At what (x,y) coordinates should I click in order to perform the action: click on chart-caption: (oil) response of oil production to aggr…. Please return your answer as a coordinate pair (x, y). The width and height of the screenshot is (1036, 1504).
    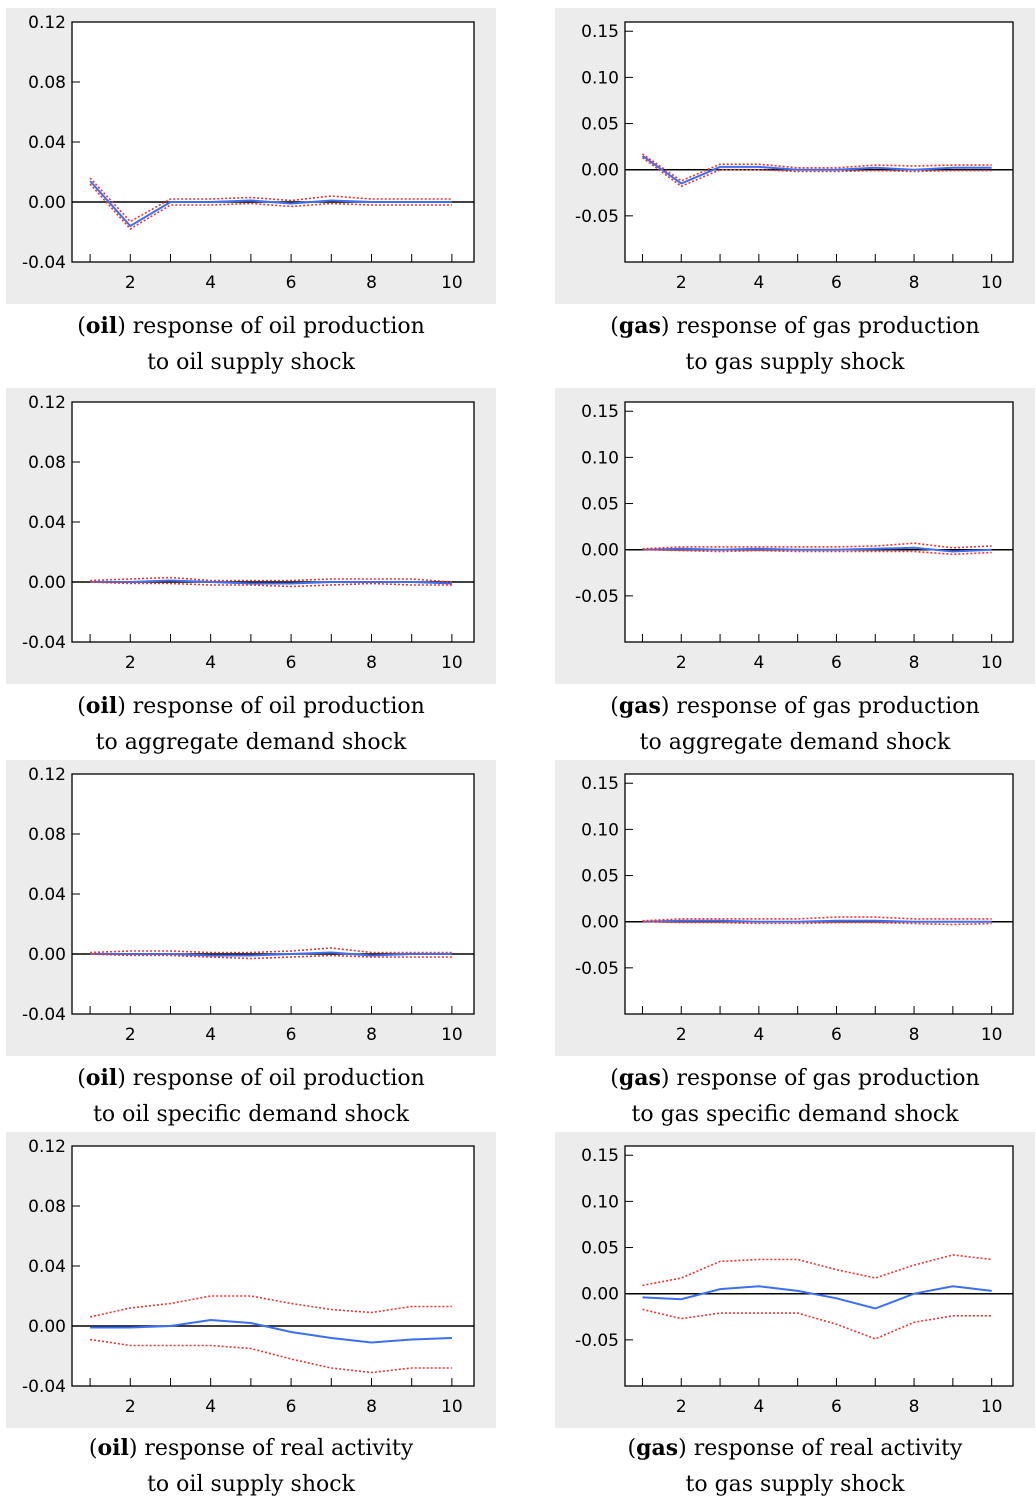
    Looking at the image, I should click on (251, 724).